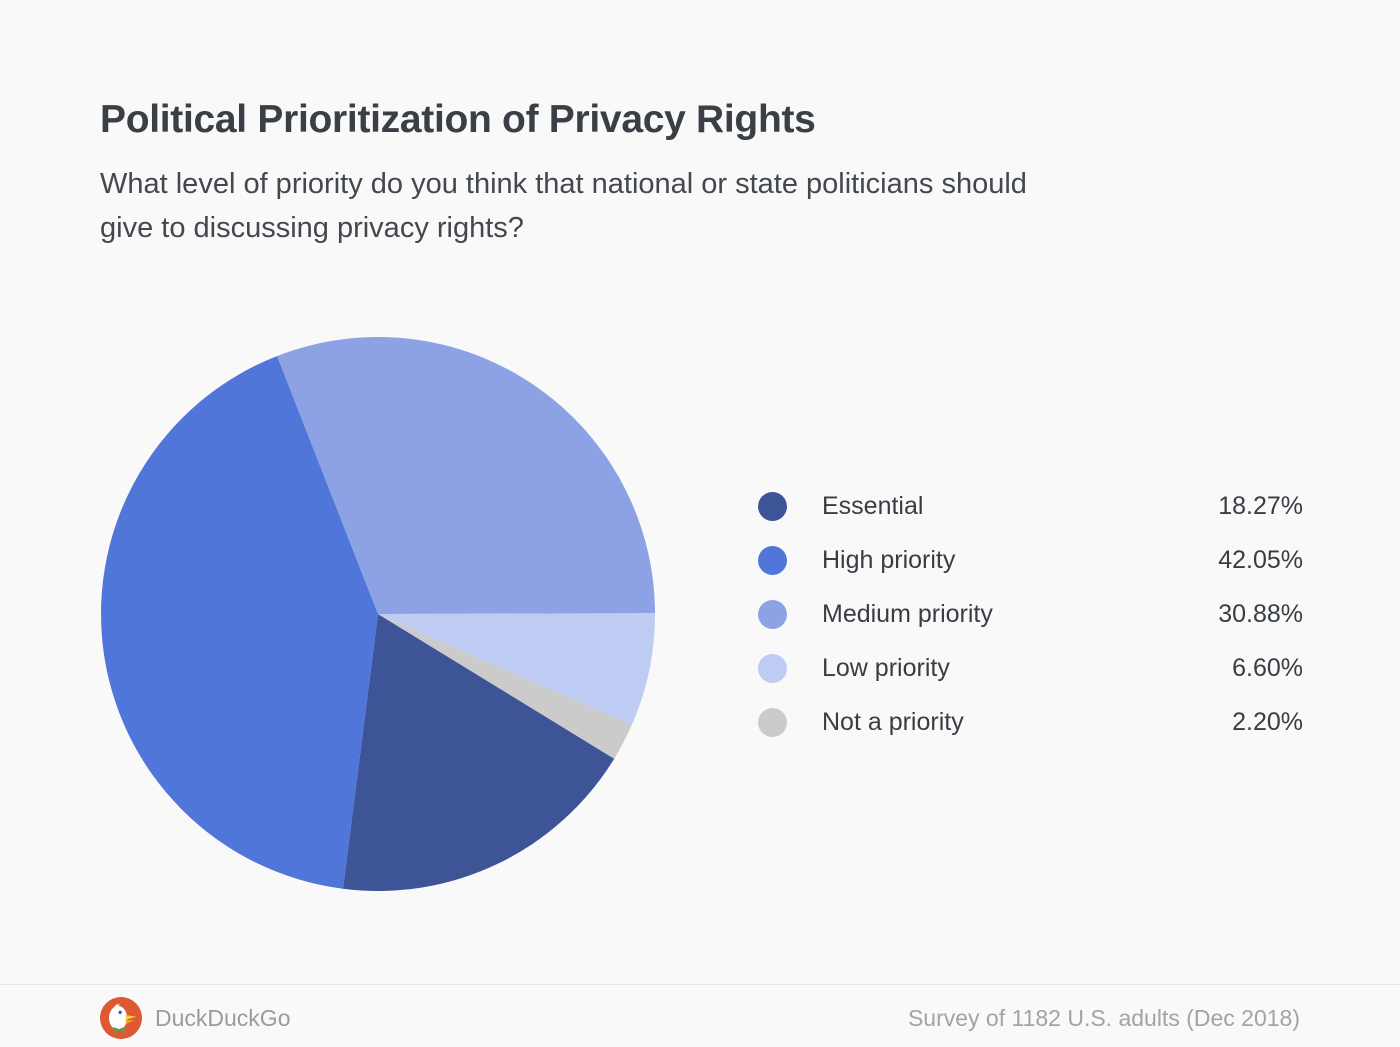  What do you see at coordinates (466, 475) in the screenshot?
I see `pie-slice-medium-priority` at bounding box center [466, 475].